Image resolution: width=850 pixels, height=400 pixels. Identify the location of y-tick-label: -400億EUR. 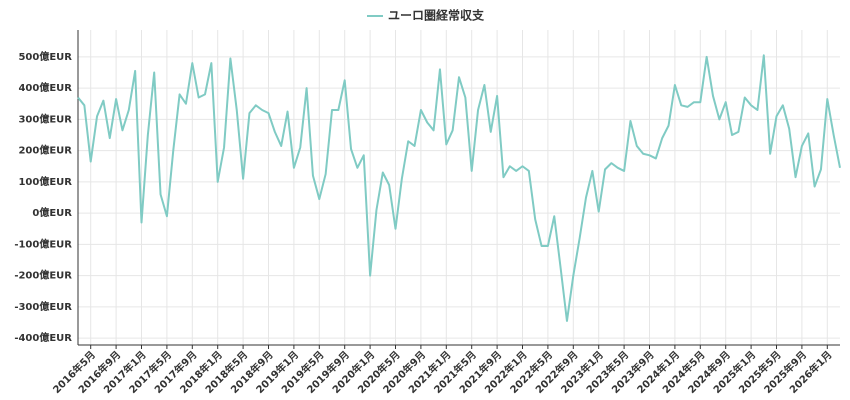
(43, 337).